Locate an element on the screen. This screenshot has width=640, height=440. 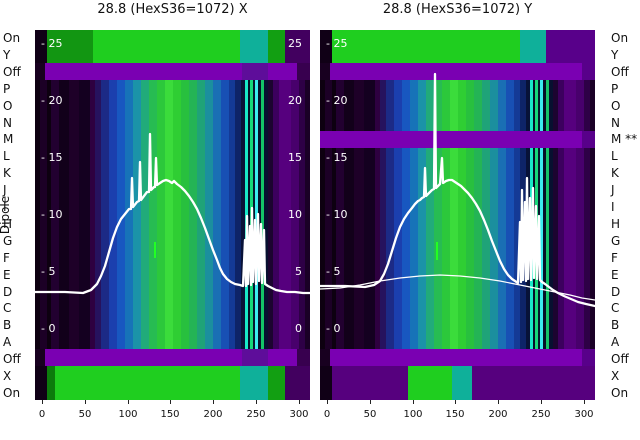
inner-tick-label: 15 is located at coordinates (295, 157).